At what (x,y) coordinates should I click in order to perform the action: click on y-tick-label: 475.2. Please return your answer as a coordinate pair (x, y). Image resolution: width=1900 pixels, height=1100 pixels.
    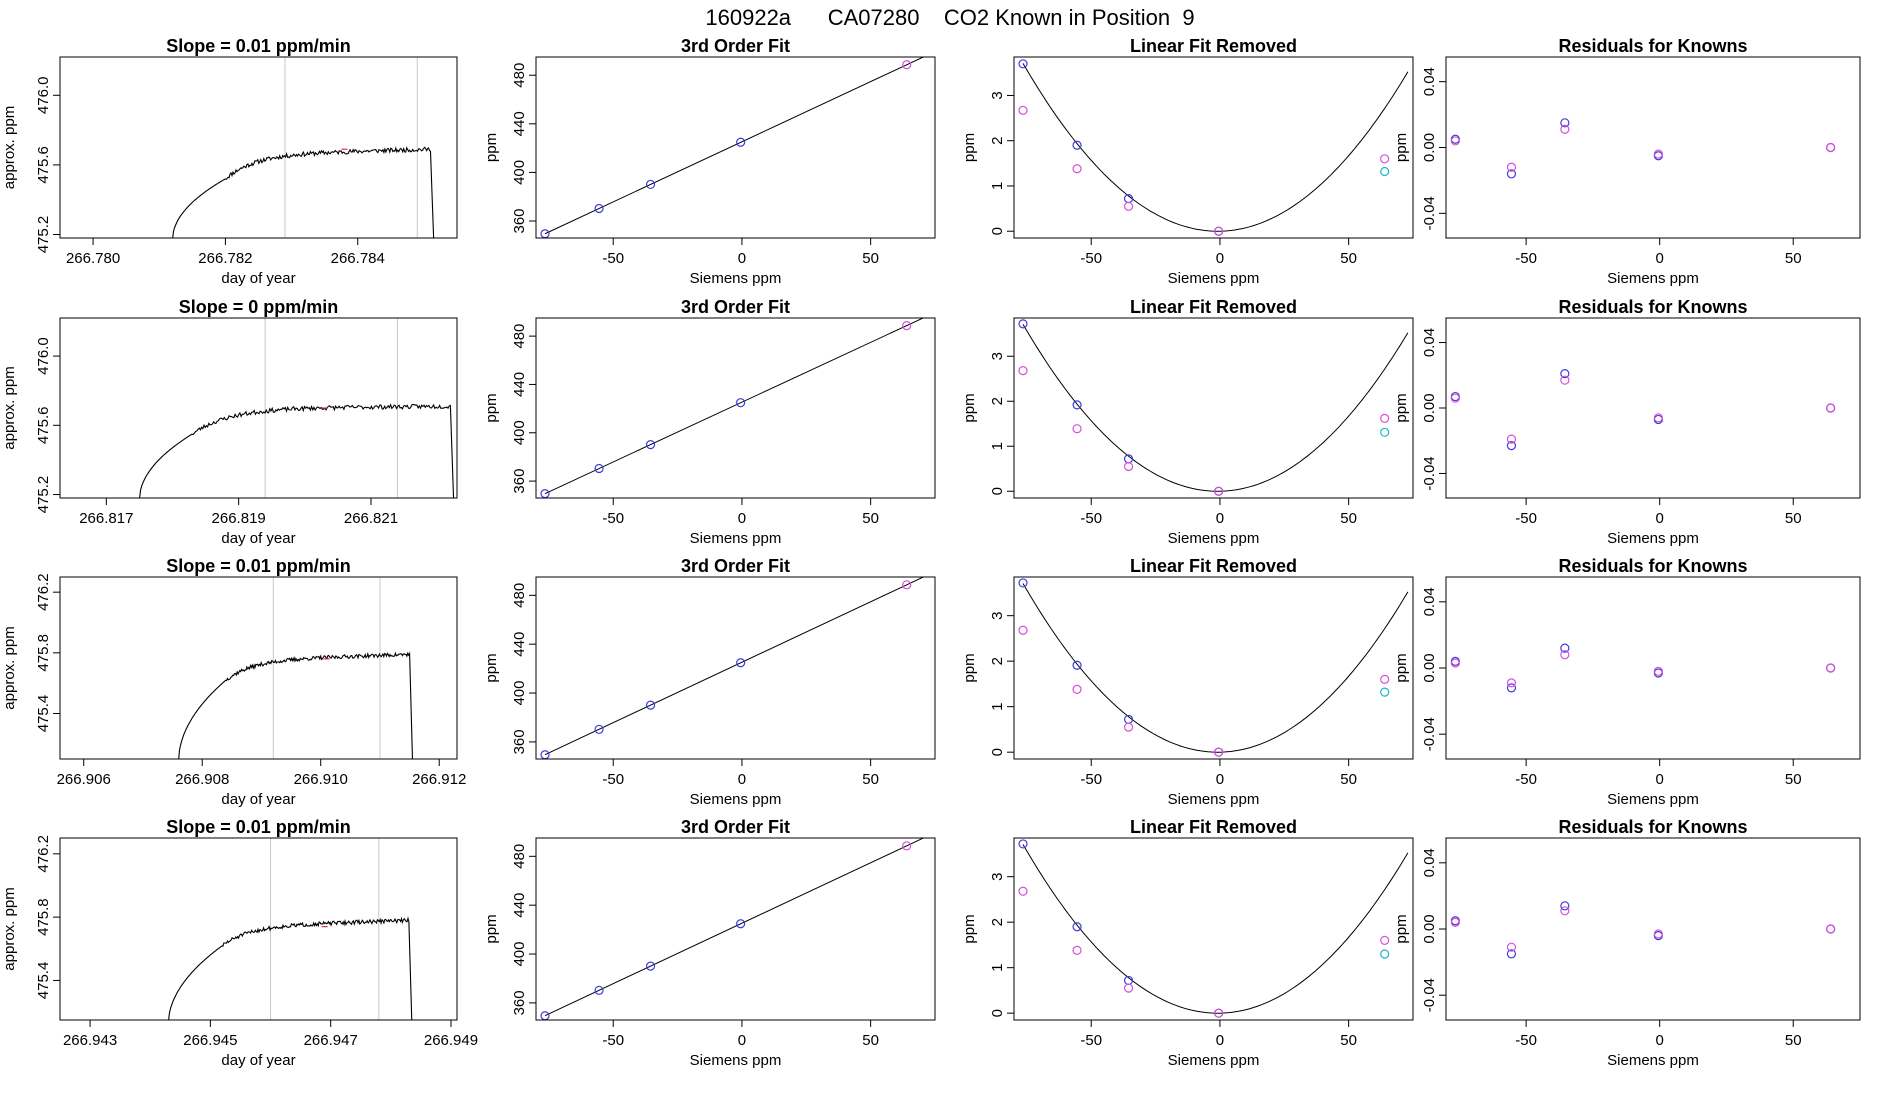
    Looking at the image, I should click on (43, 235).